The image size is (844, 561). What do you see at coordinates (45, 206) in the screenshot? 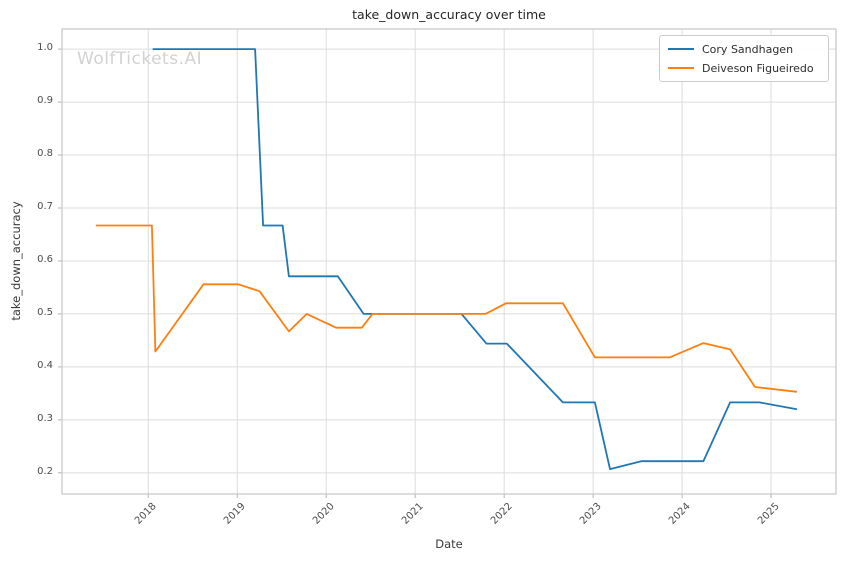
I see `y-tick-label: 0.7` at bounding box center [45, 206].